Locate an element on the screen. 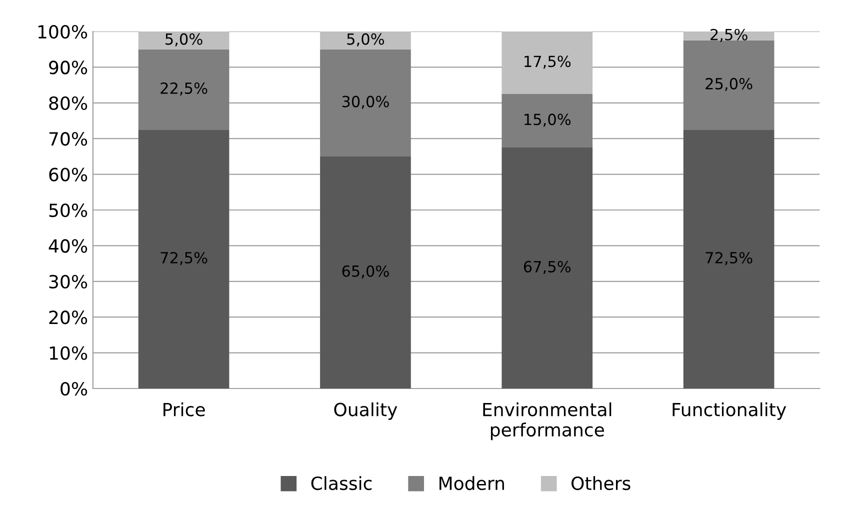 The height and width of the screenshot is (525, 845). x-tick-label: Functionality is located at coordinates (729, 411).